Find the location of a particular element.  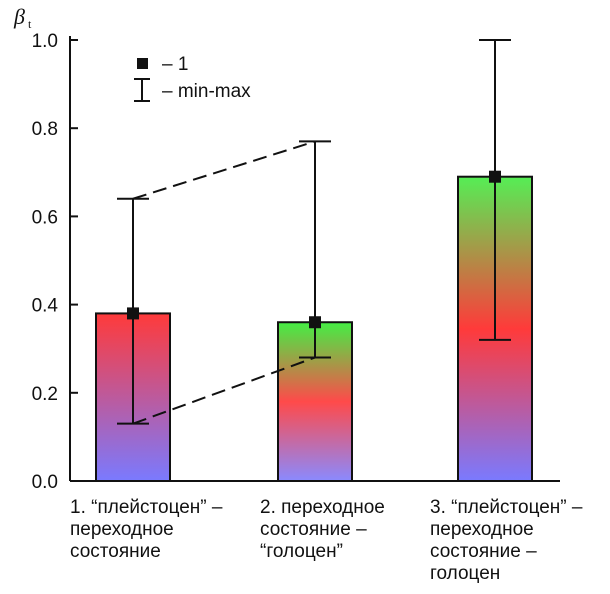

y-axis-label: β t is located at coordinates (22, 17).